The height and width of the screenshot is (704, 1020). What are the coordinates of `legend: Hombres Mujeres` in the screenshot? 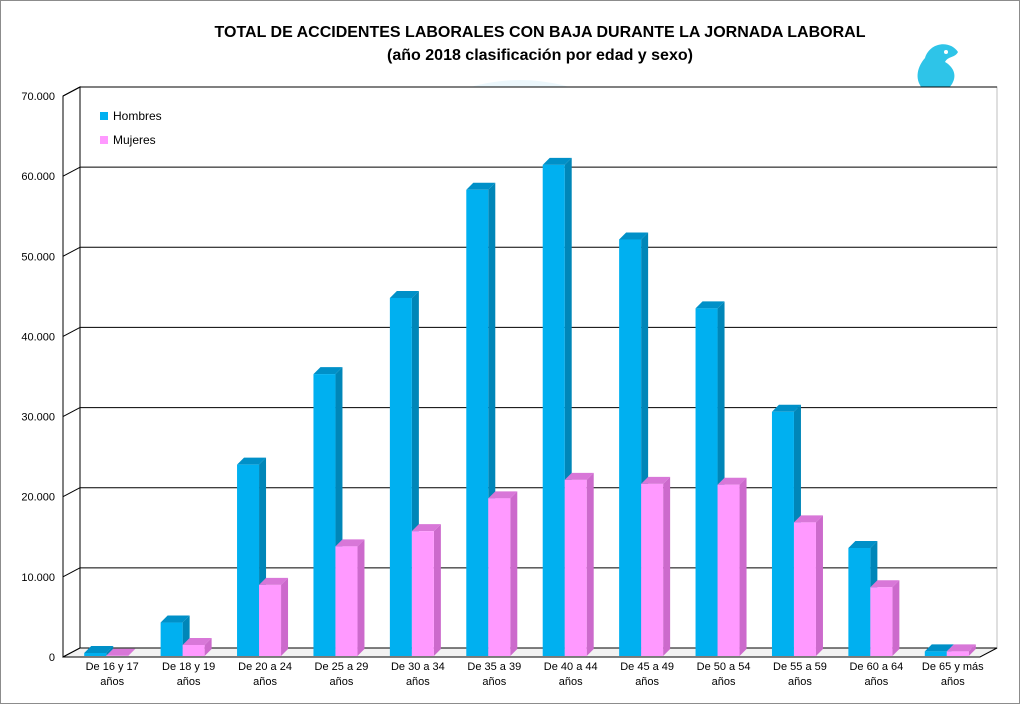 It's located at (131, 128).